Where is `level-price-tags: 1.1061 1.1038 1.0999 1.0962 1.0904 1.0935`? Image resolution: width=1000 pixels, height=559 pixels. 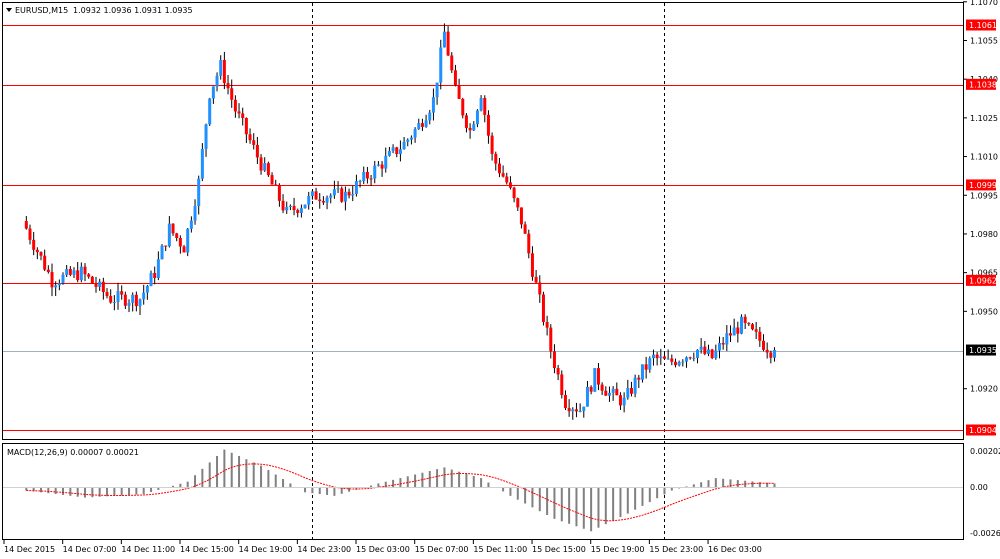 level-price-tags: 1.1061 1.1038 1.0999 1.0962 1.0904 1.0935 is located at coordinates (981, 227).